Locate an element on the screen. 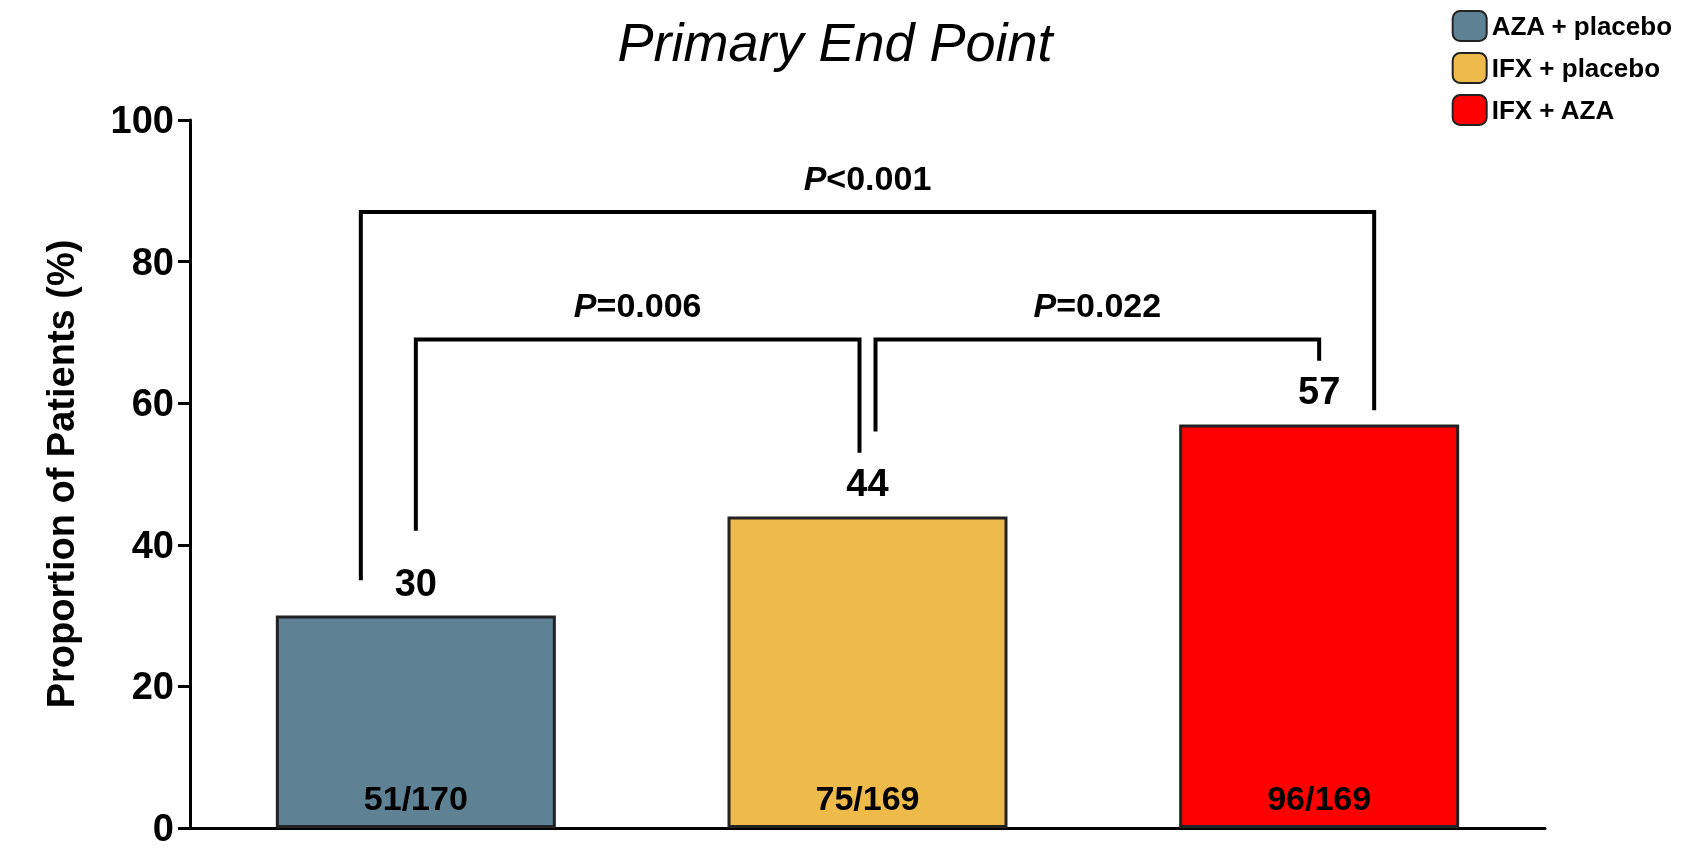 Image resolution: width=1683 pixels, height=848 pixels. y-axis-title: Proportion of Patients (%) is located at coordinates (61, 474).